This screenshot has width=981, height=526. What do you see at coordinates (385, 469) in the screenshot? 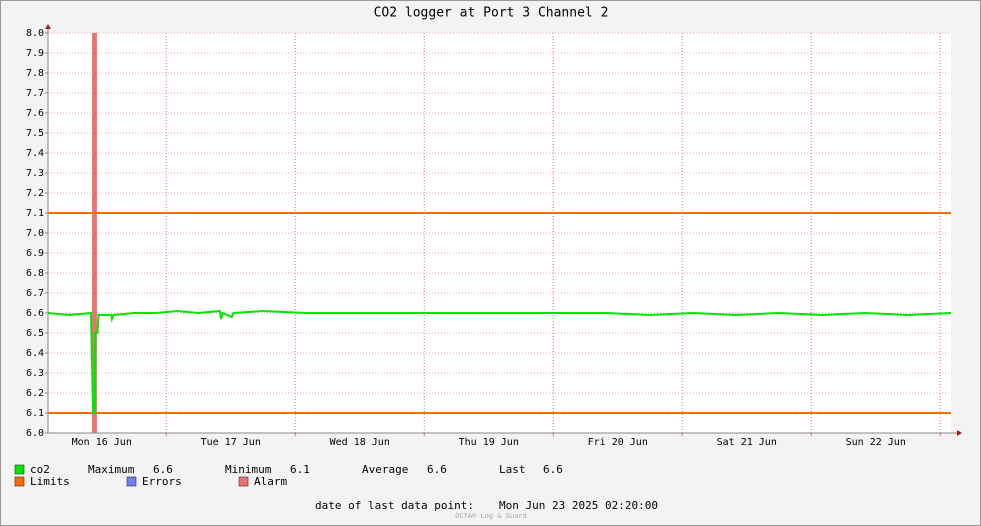
I see `stat-label: Average` at bounding box center [385, 469].